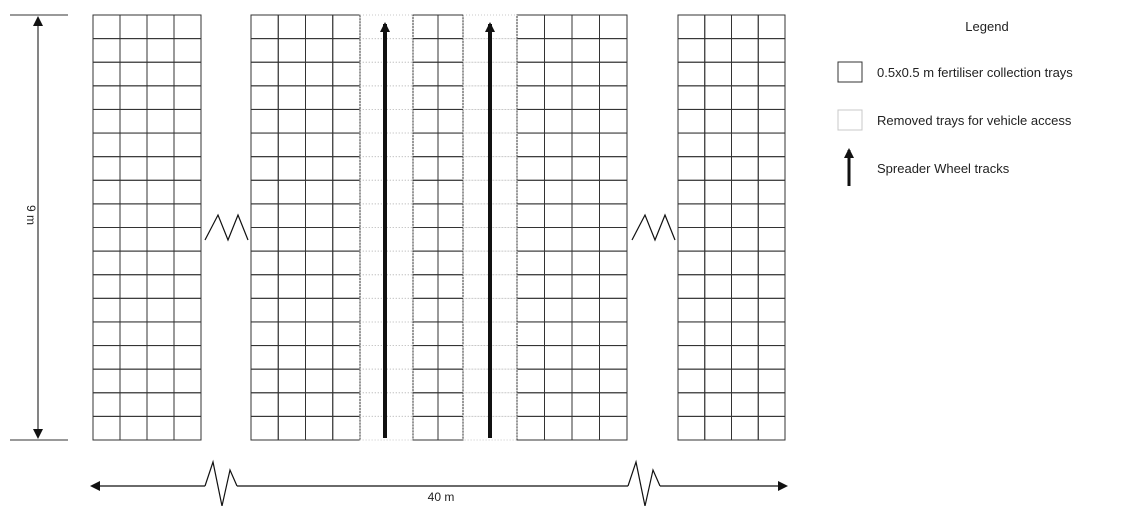  I want to click on tray-square-icon, so click(850, 72).